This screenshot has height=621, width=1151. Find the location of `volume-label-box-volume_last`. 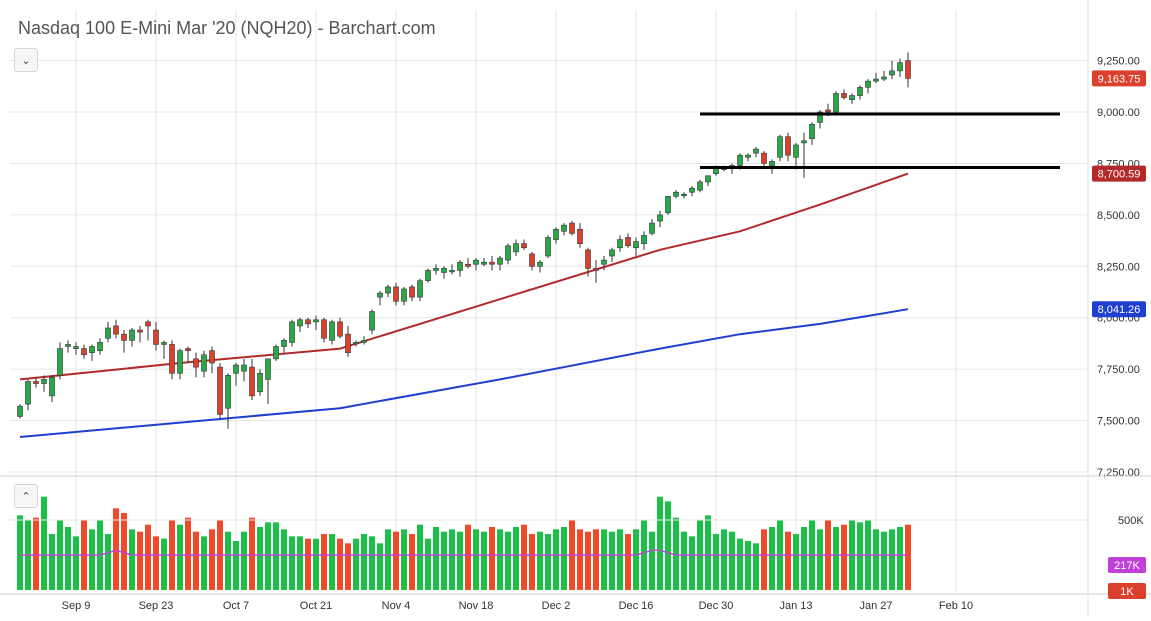

volume-label-box-volume_last is located at coordinates (1127, 591).